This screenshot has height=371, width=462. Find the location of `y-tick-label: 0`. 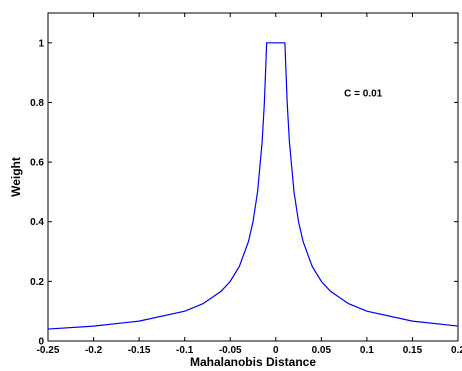

y-tick-label: 0 is located at coordinates (41, 342).